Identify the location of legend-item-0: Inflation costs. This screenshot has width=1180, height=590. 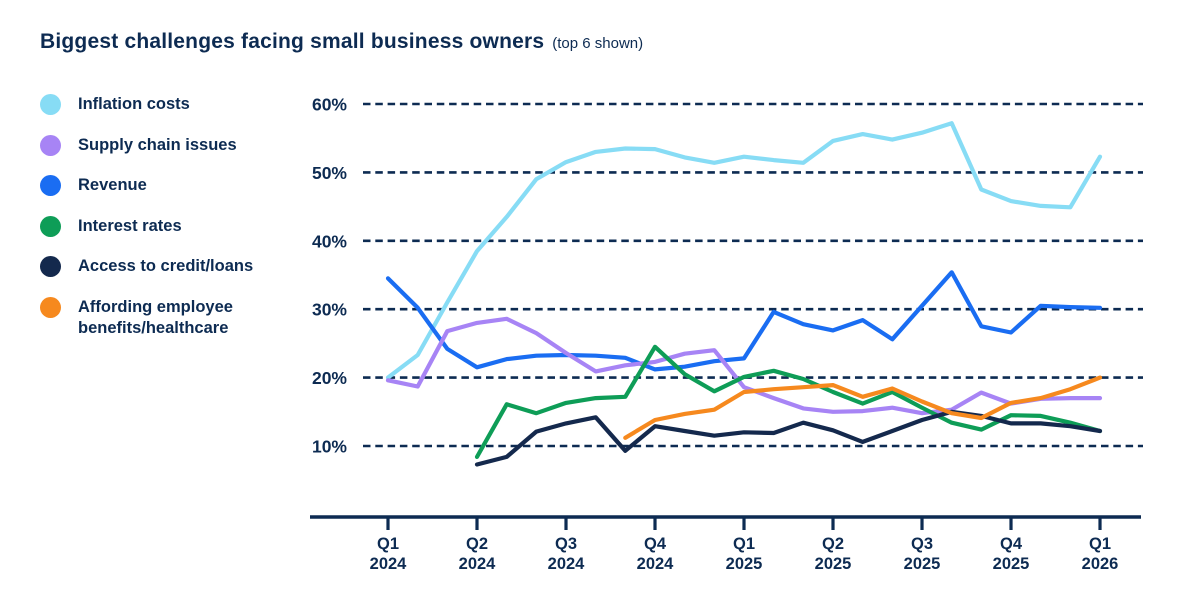
(175, 105).